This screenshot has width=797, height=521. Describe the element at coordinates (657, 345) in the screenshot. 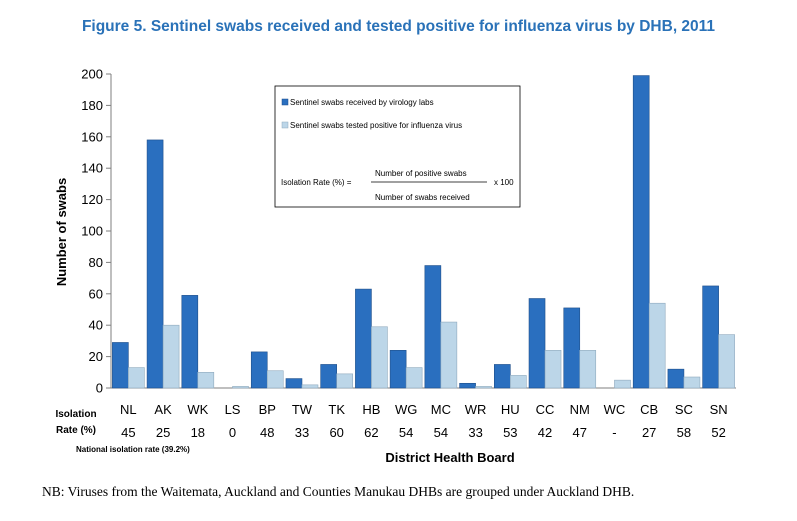

I see `bar-positive-cb` at that location.